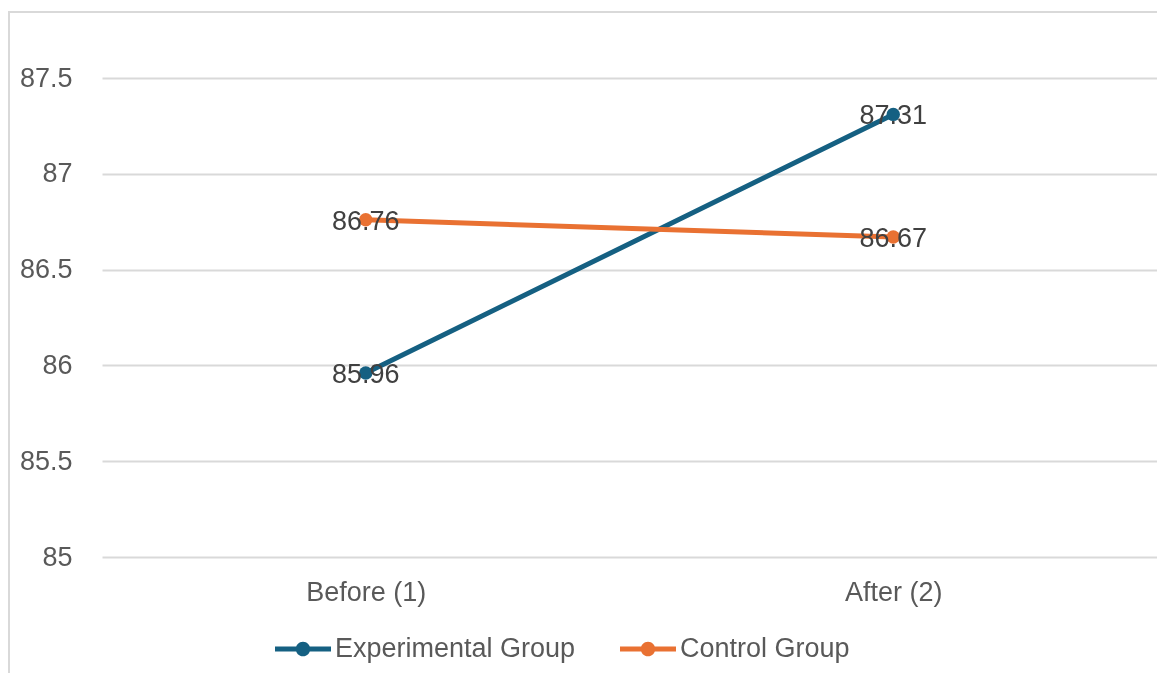  Describe the element at coordinates (57, 364) in the screenshot. I see `y-tick-label: 86` at that location.